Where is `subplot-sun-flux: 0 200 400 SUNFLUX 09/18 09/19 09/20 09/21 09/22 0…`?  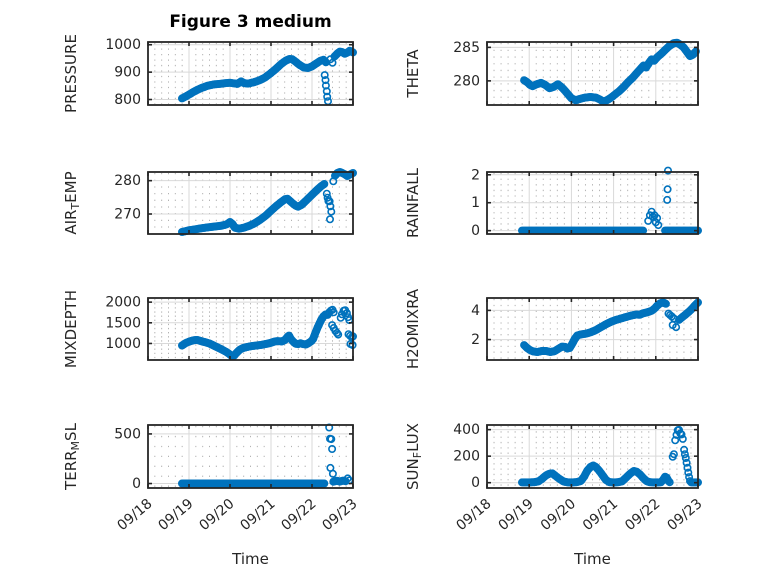
subplot-sun-flux: 0 200 400 SUNFLUX 09/18 09/19 09/20 09/21 09/22 0… is located at coordinates (555, 478).